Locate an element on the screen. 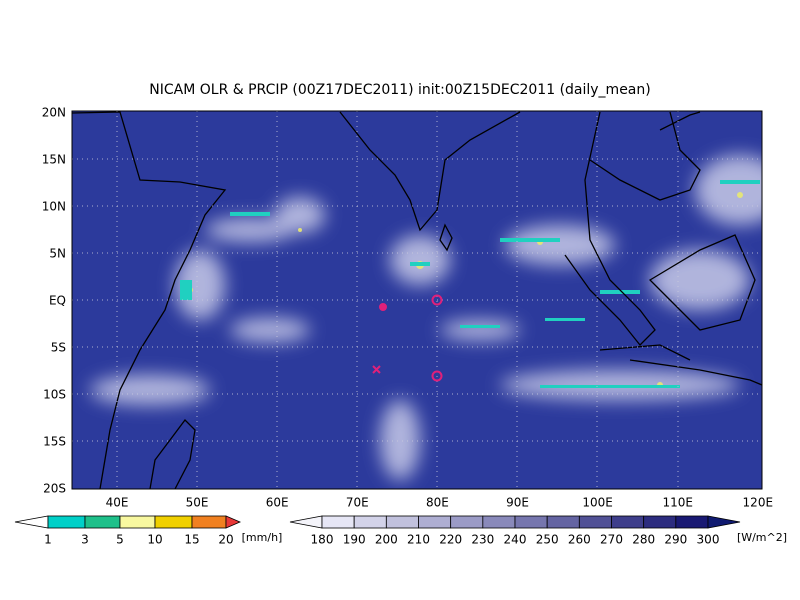  markers is located at coordinates (407, 338).